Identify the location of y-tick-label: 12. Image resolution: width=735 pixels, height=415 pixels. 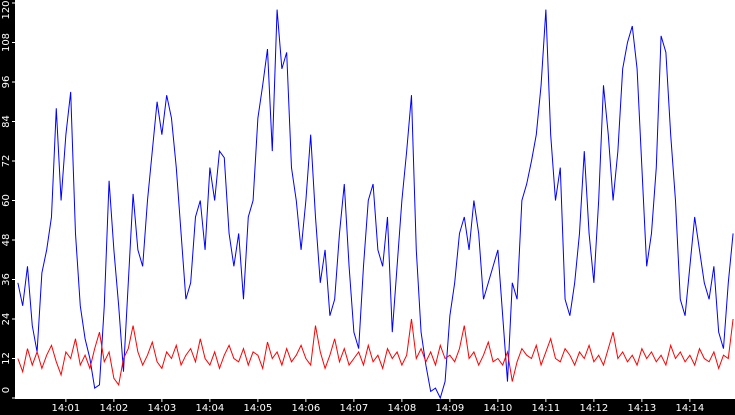
(6, 358).